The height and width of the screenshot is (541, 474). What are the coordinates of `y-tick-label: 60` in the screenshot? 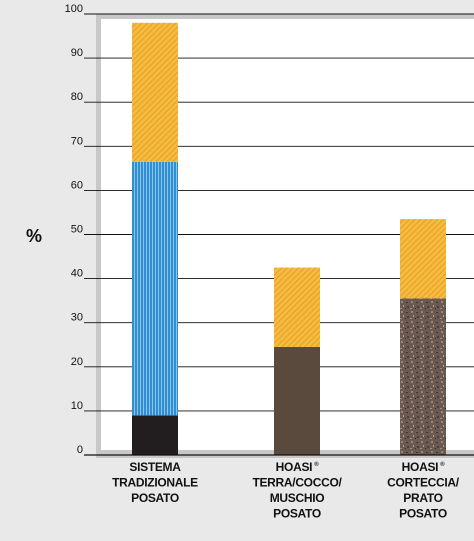 It's located at (77, 185).